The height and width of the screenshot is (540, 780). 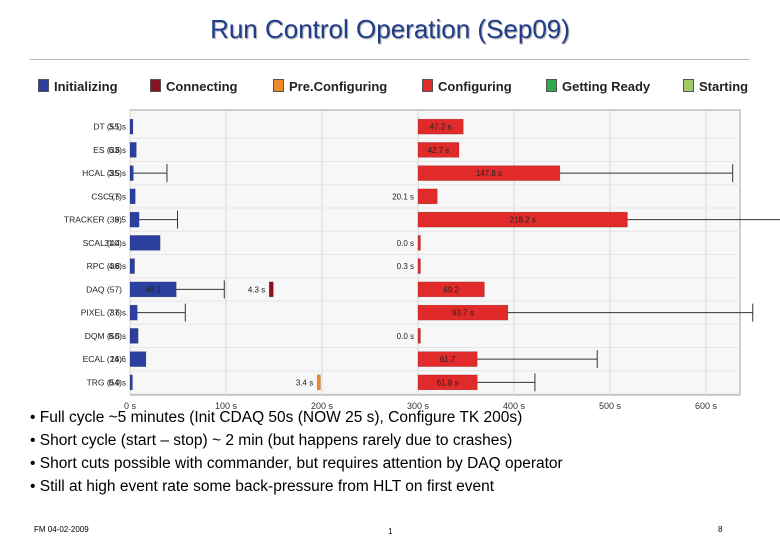 What do you see at coordinates (117, 313) in the screenshot?
I see `data-label: 7.6 s` at bounding box center [117, 313].